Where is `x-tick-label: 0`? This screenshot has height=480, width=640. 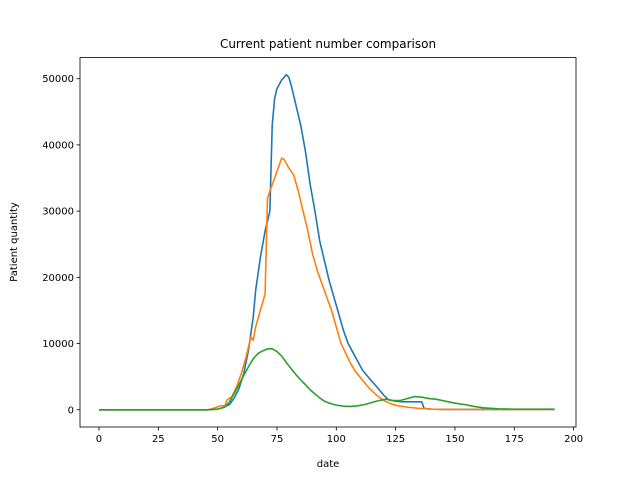 x-tick-label: 0 is located at coordinates (99, 439).